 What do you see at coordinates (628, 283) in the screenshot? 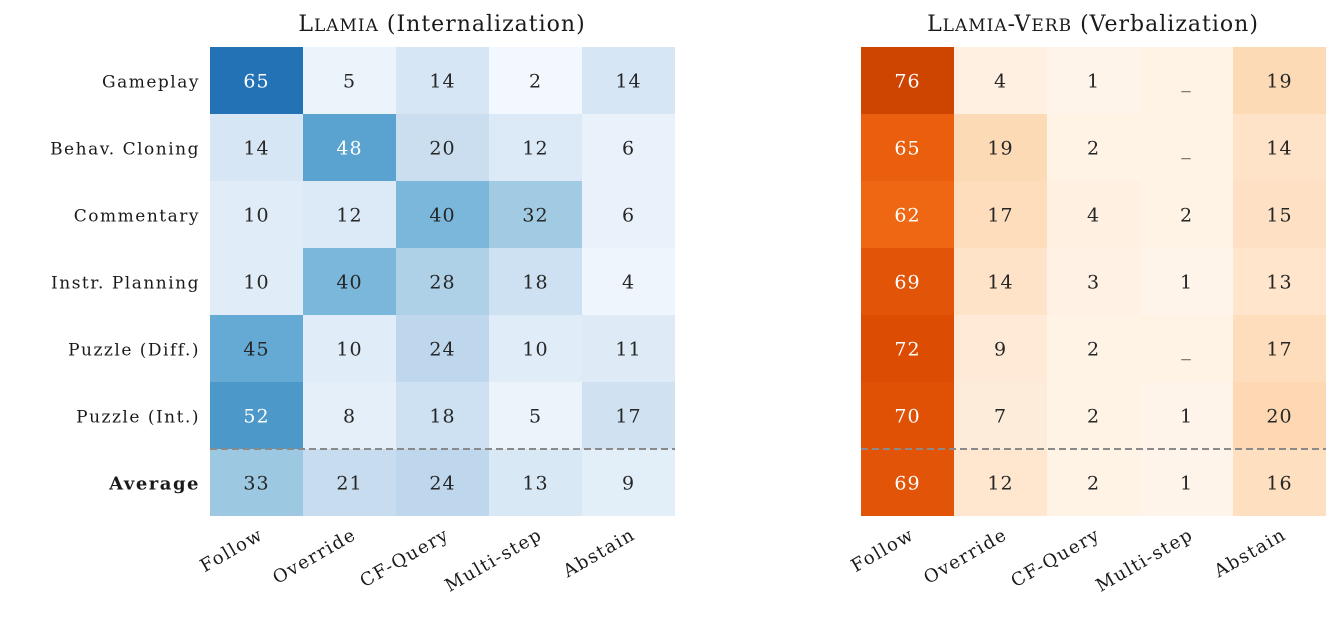
I see `cell-label-instr-planning-abstain: 4` at bounding box center [628, 283].